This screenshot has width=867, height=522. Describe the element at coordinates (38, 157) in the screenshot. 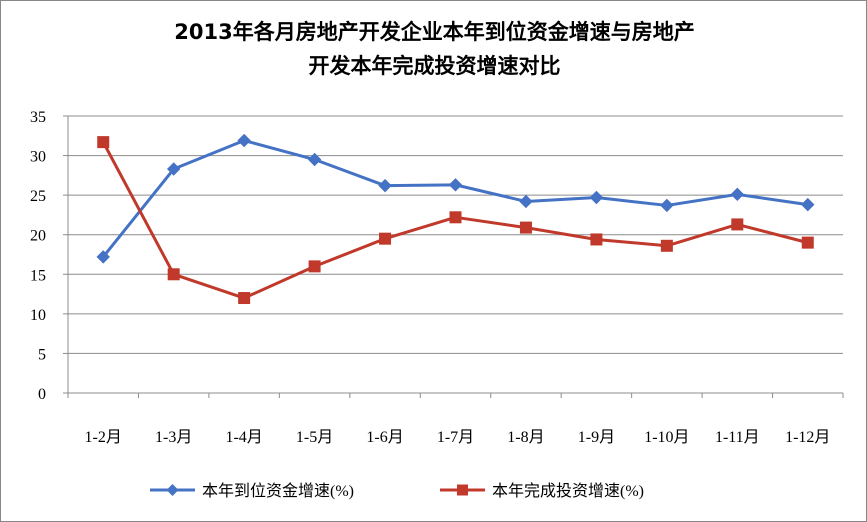

I see `y-tick-label: 30` at that location.